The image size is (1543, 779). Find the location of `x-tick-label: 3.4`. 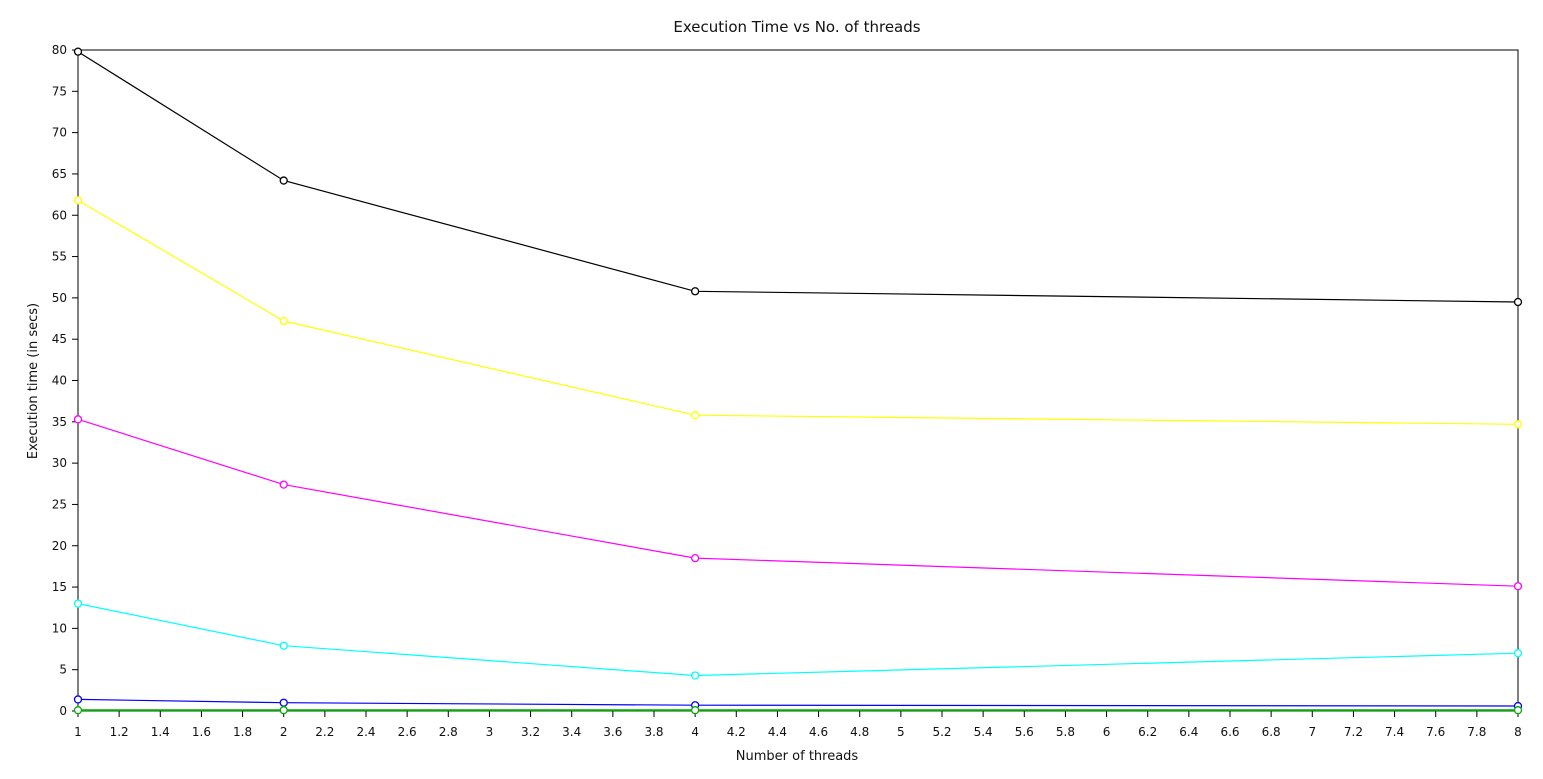

x-tick-label: 3.4 is located at coordinates (571, 732).